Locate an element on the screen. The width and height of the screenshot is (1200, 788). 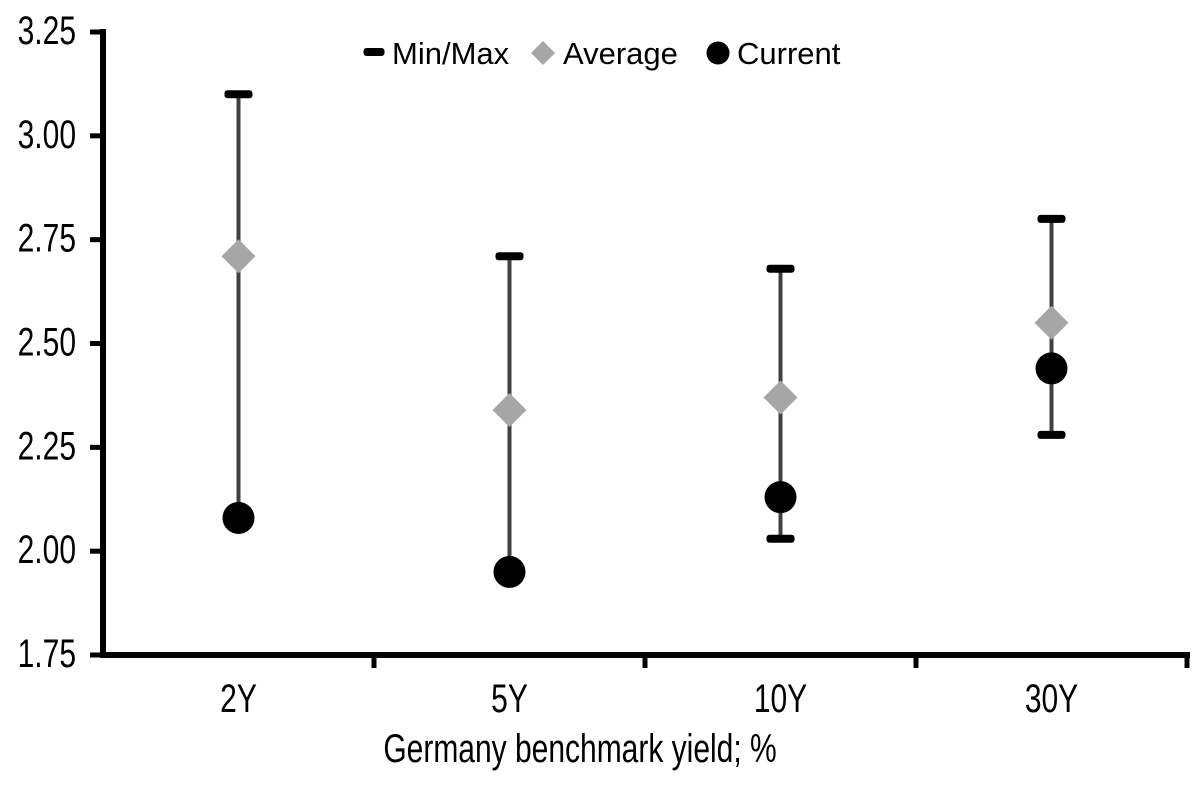
legend-current-circle-icon is located at coordinates (718, 53).